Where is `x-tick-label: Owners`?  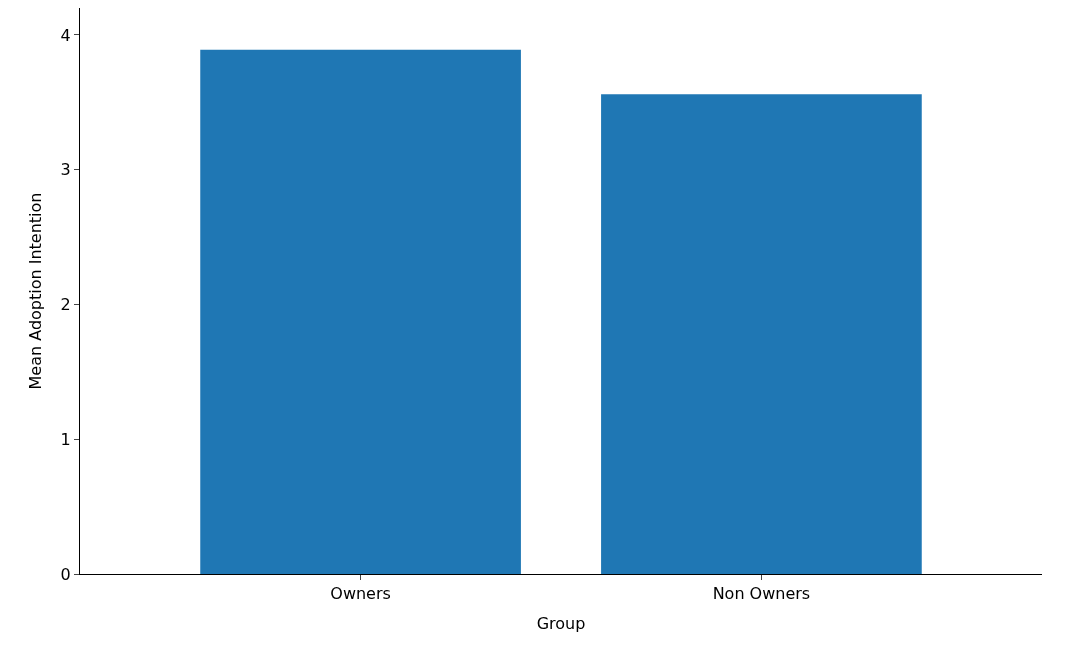 x-tick-label: Owners is located at coordinates (360, 594).